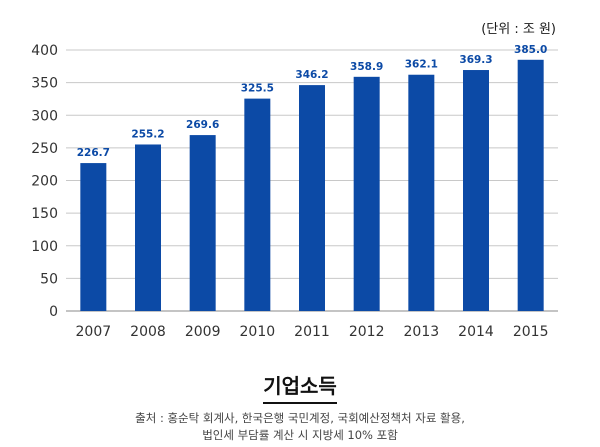 The width and height of the screenshot is (600, 447). Describe the element at coordinates (53, 312) in the screenshot. I see `y-tick-label: 0` at that location.